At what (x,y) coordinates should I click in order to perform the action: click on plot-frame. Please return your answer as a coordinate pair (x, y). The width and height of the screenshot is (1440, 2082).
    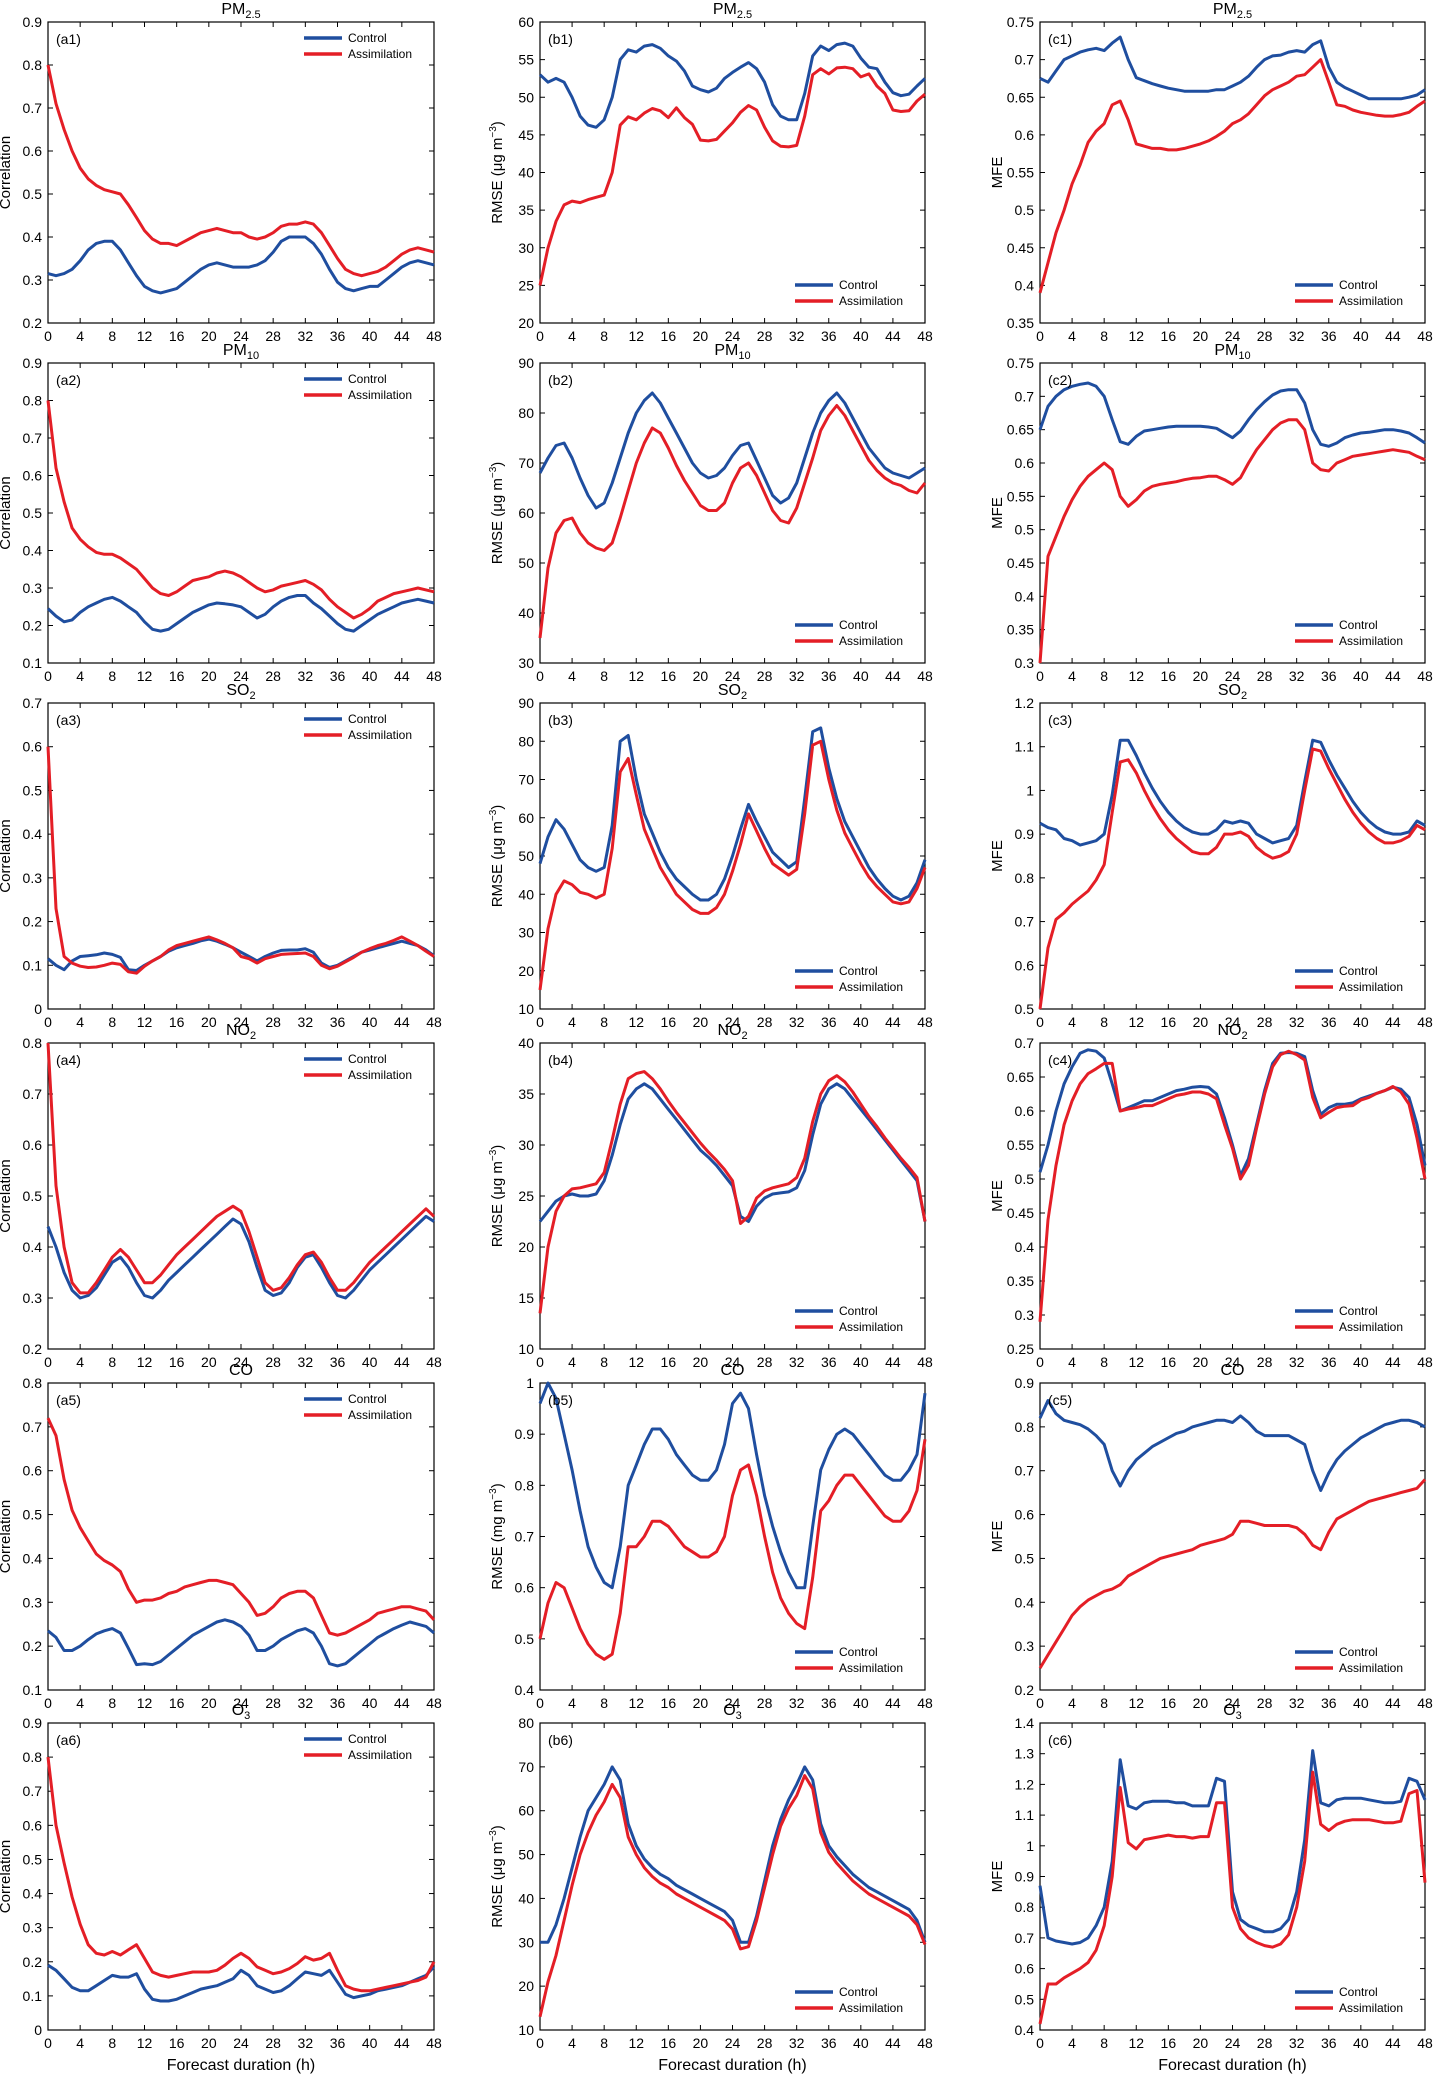
    Looking at the image, I should click on (241, 1876).